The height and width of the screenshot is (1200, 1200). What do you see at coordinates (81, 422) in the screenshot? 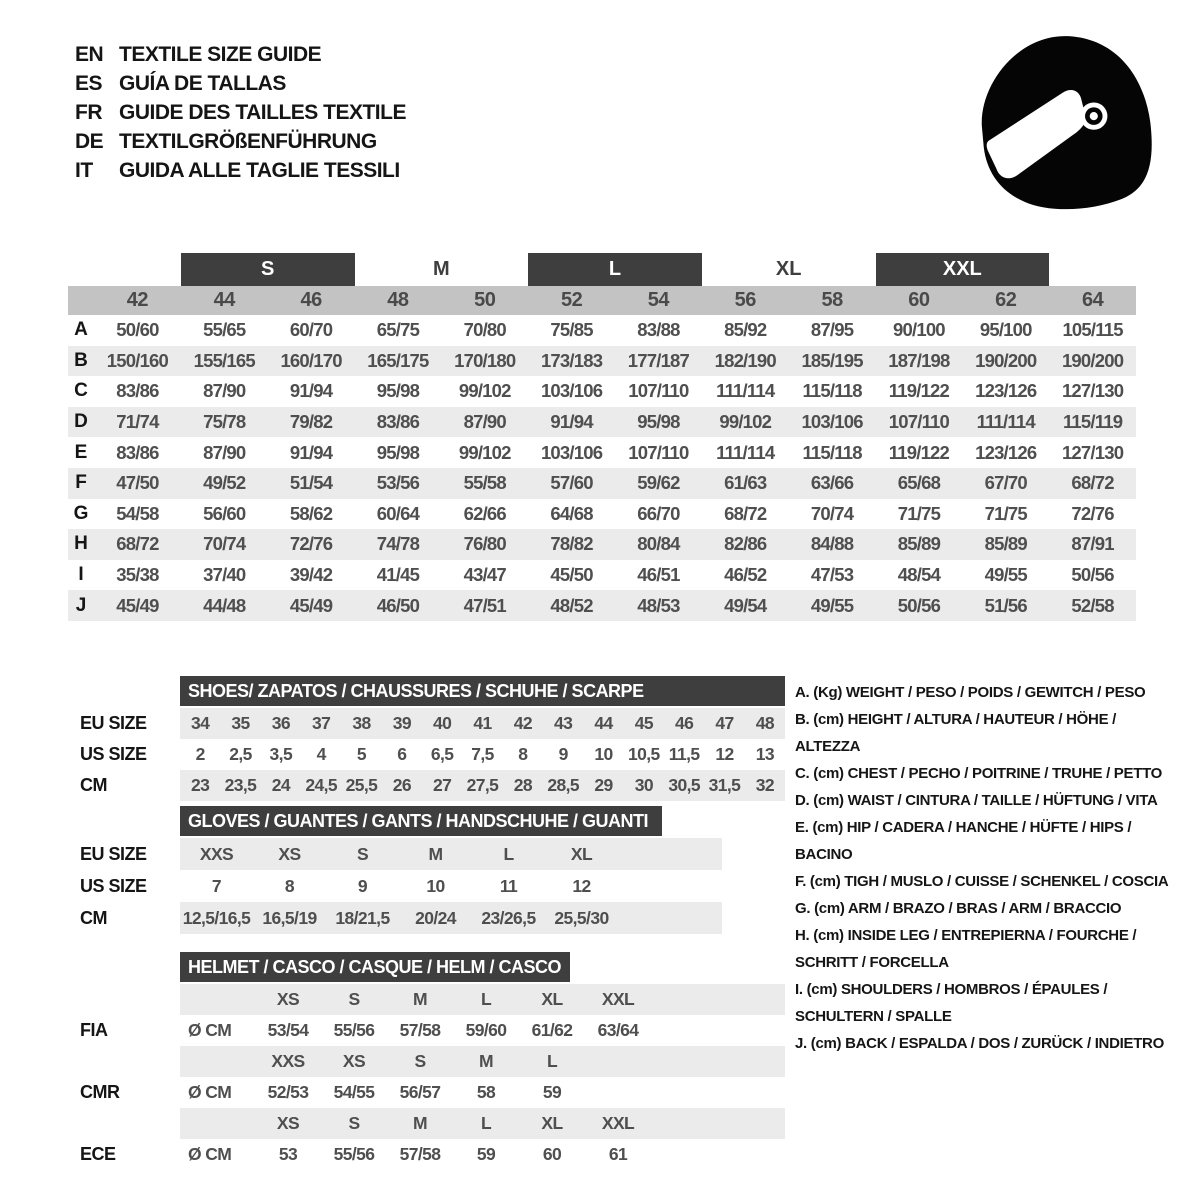
I see `row-letter: D` at bounding box center [81, 422].